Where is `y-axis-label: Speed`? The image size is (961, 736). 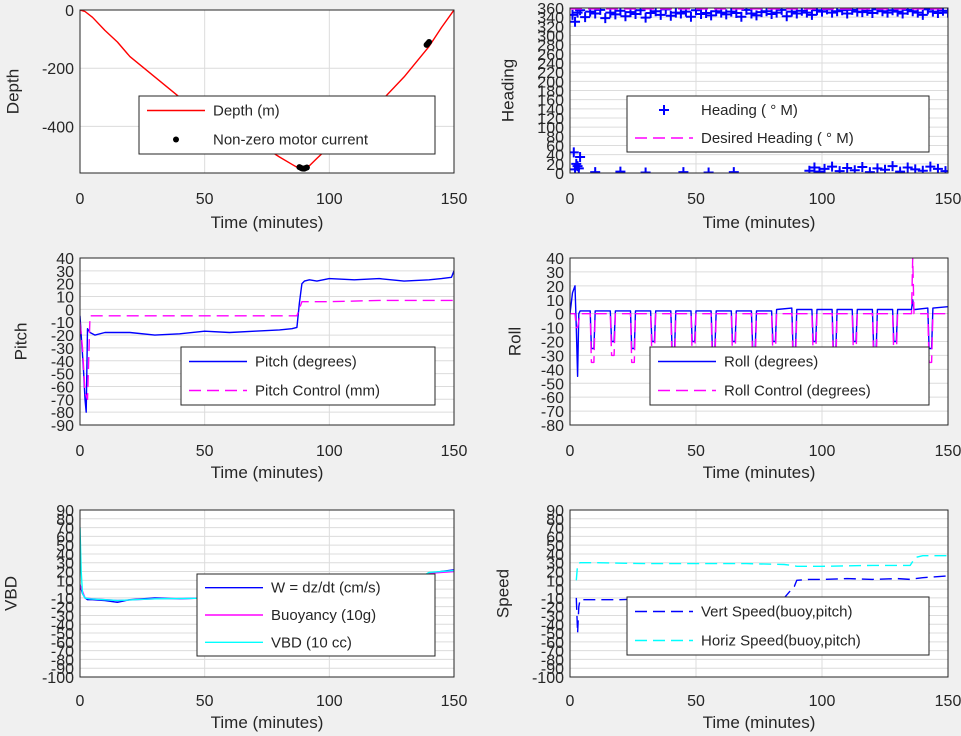
y-axis-label: Speed is located at coordinates (502, 593).